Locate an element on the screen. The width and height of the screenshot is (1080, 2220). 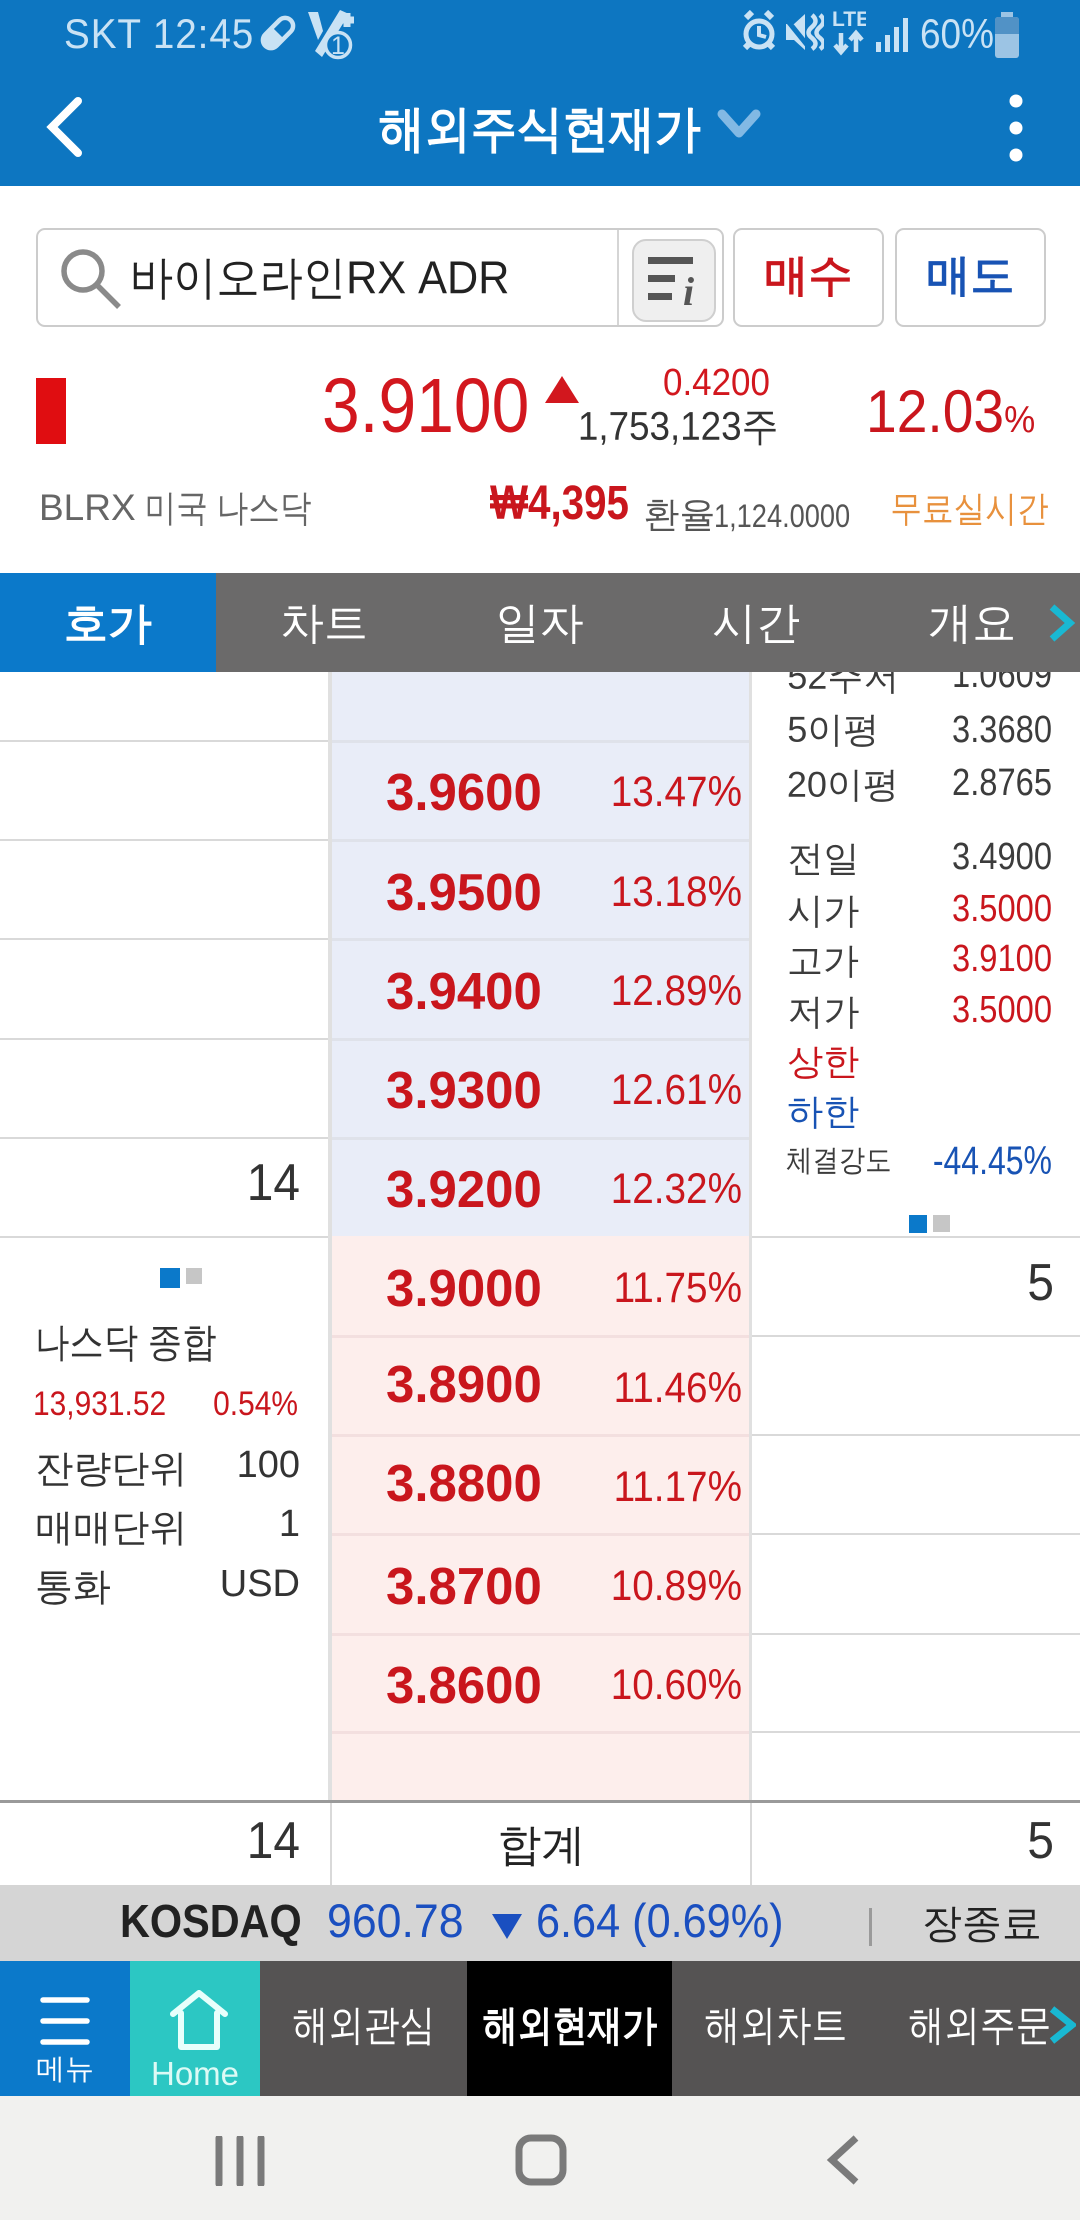
svg-text: 1 is located at coordinates (338, 46).